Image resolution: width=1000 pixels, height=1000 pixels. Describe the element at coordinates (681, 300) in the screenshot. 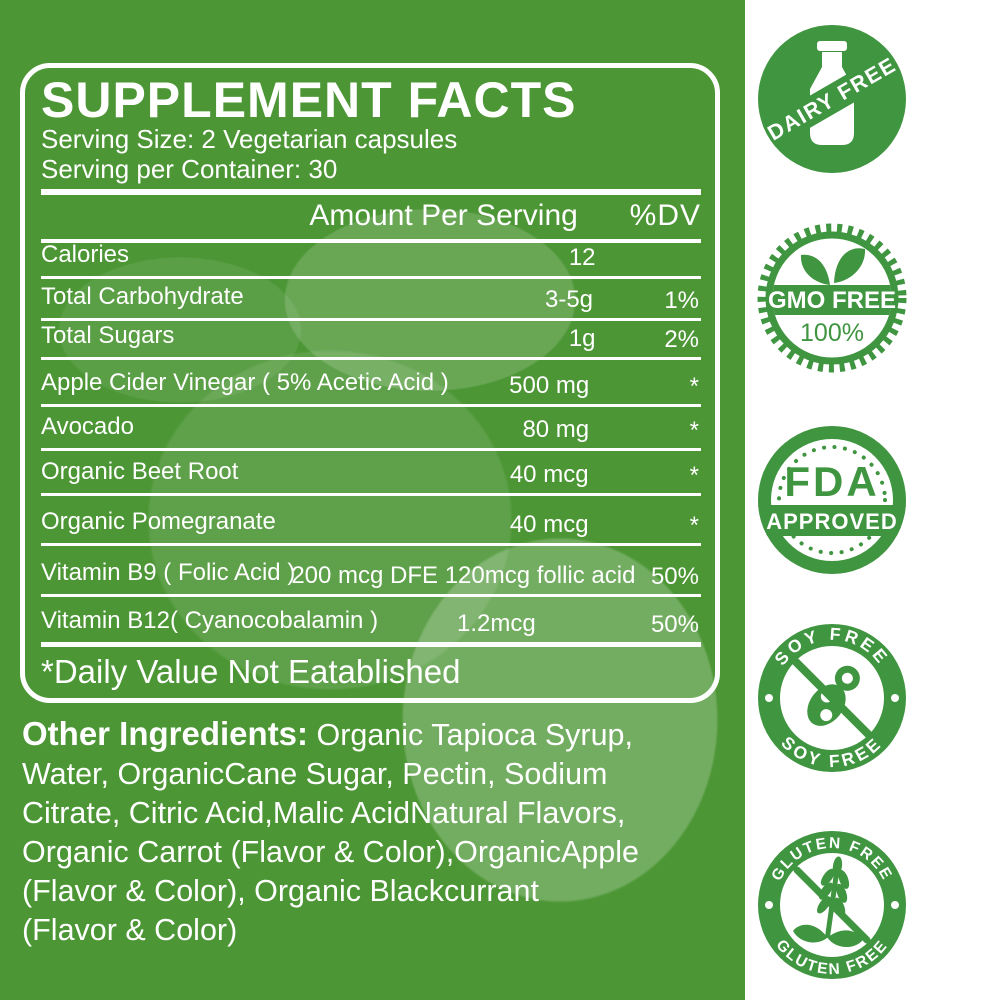

I see `row-dv: 1%` at that location.